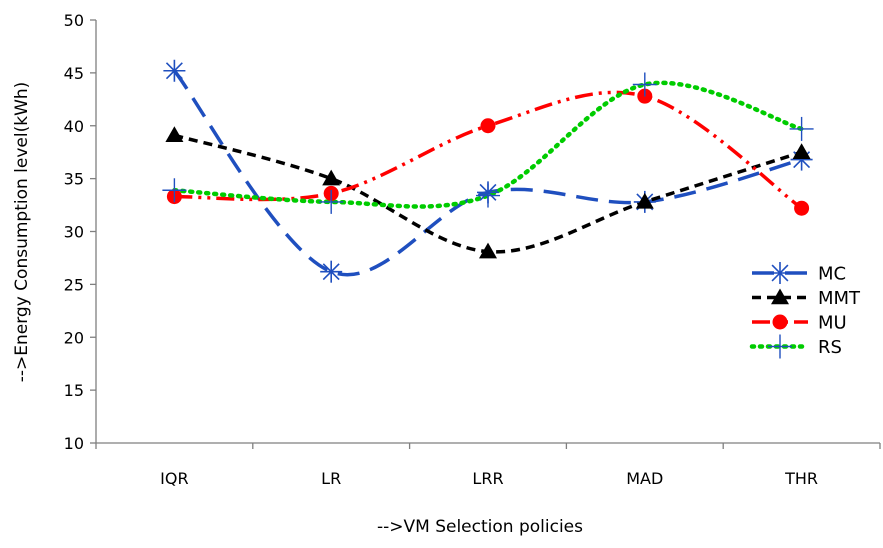 Image resolution: width=883 pixels, height=548 pixels. Describe the element at coordinates (74, 179) in the screenshot. I see `y-tick-label: 35` at that location.